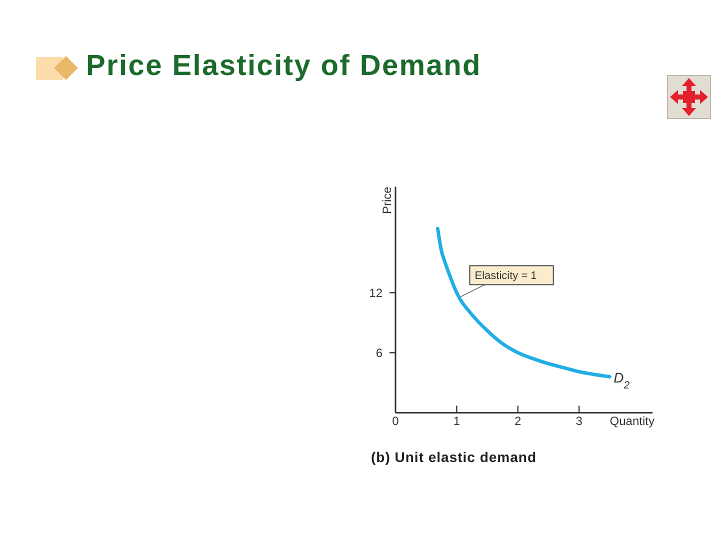 The height and width of the screenshot is (540, 720). What do you see at coordinates (524, 302) in the screenshot?
I see `line-series` at bounding box center [524, 302].